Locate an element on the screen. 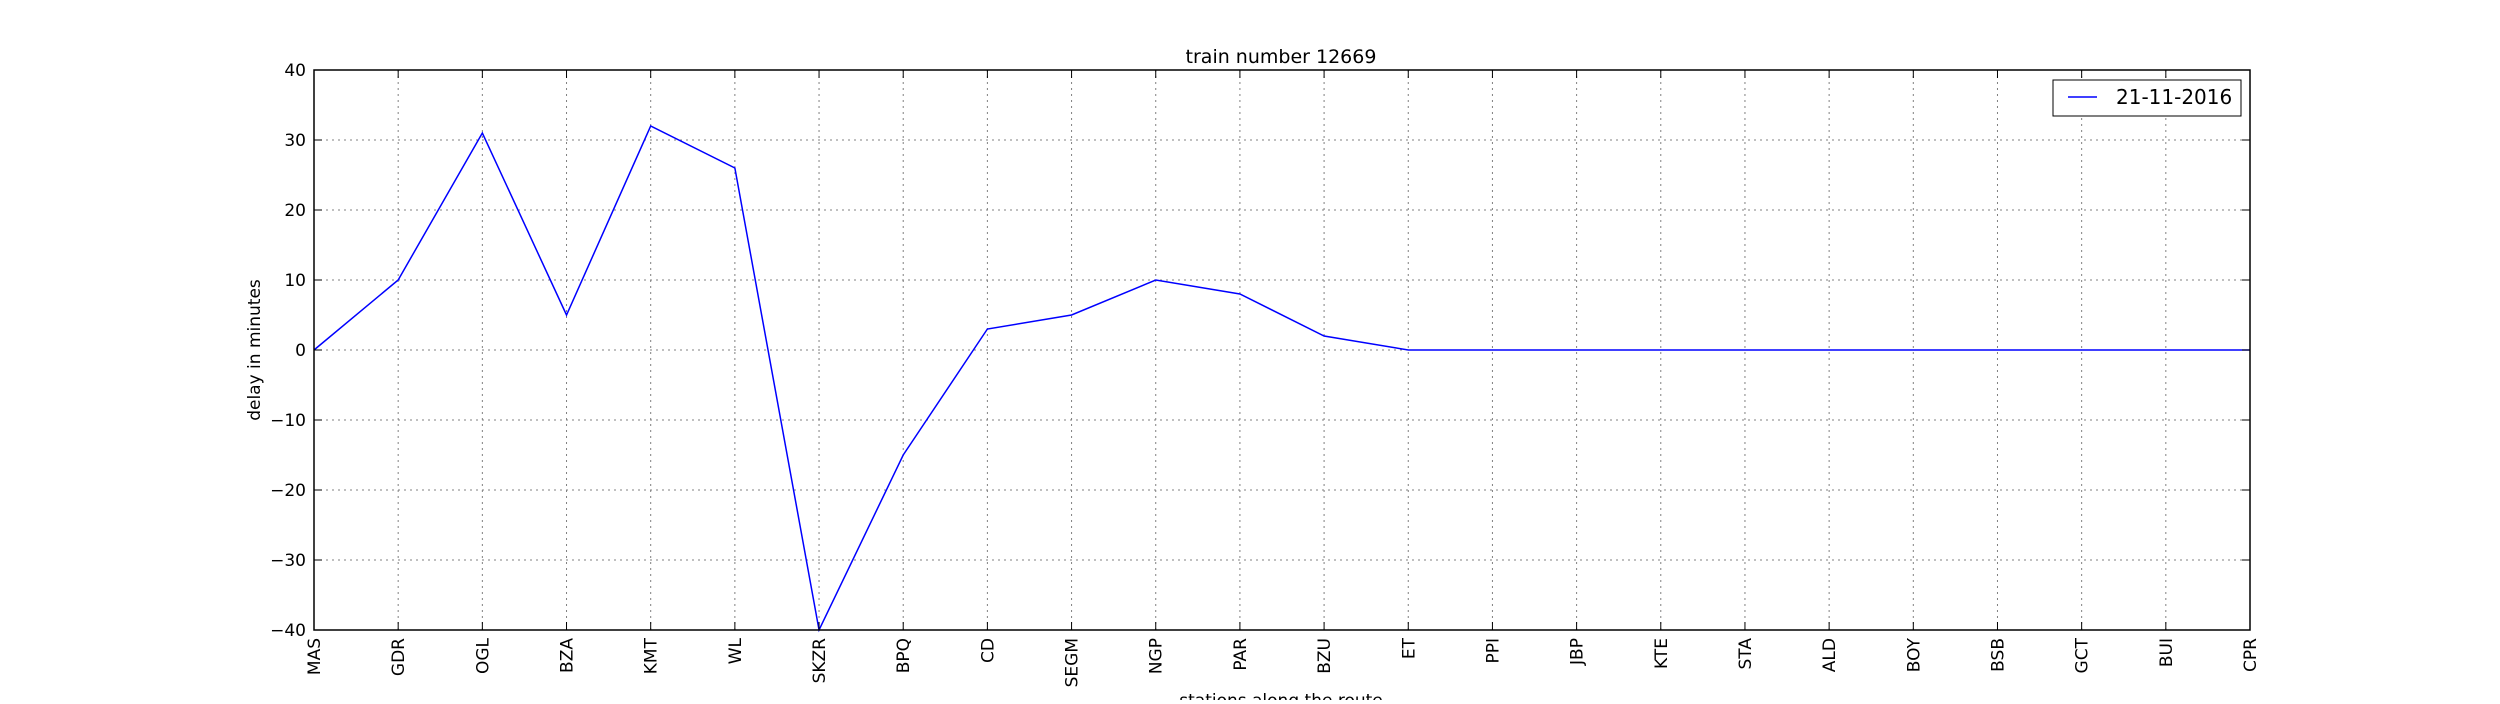 The image size is (2500, 704). y-tick-label: −10 is located at coordinates (288, 421).